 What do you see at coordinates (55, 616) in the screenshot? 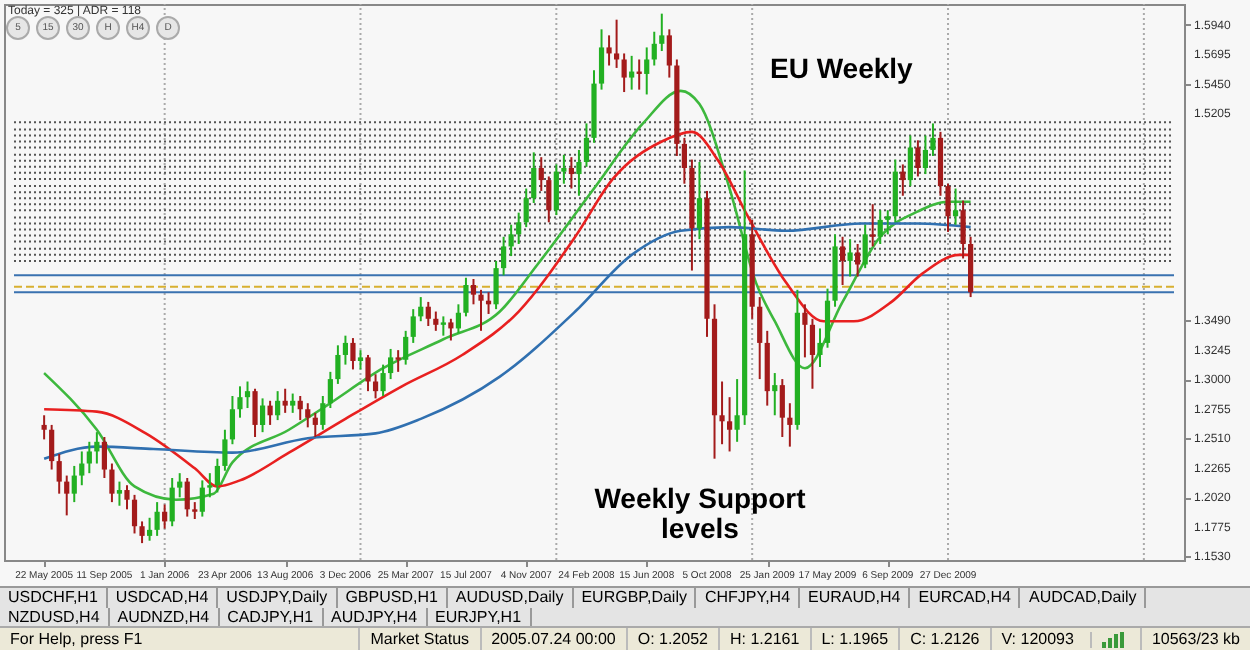
I see `text: NZDUSD,H4` at bounding box center [55, 616].